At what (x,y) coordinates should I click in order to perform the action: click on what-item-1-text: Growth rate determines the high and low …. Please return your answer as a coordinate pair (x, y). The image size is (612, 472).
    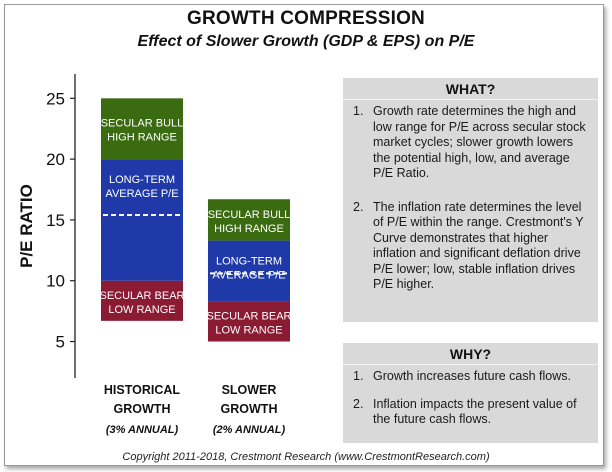
    Looking at the image, I should click on (479, 142).